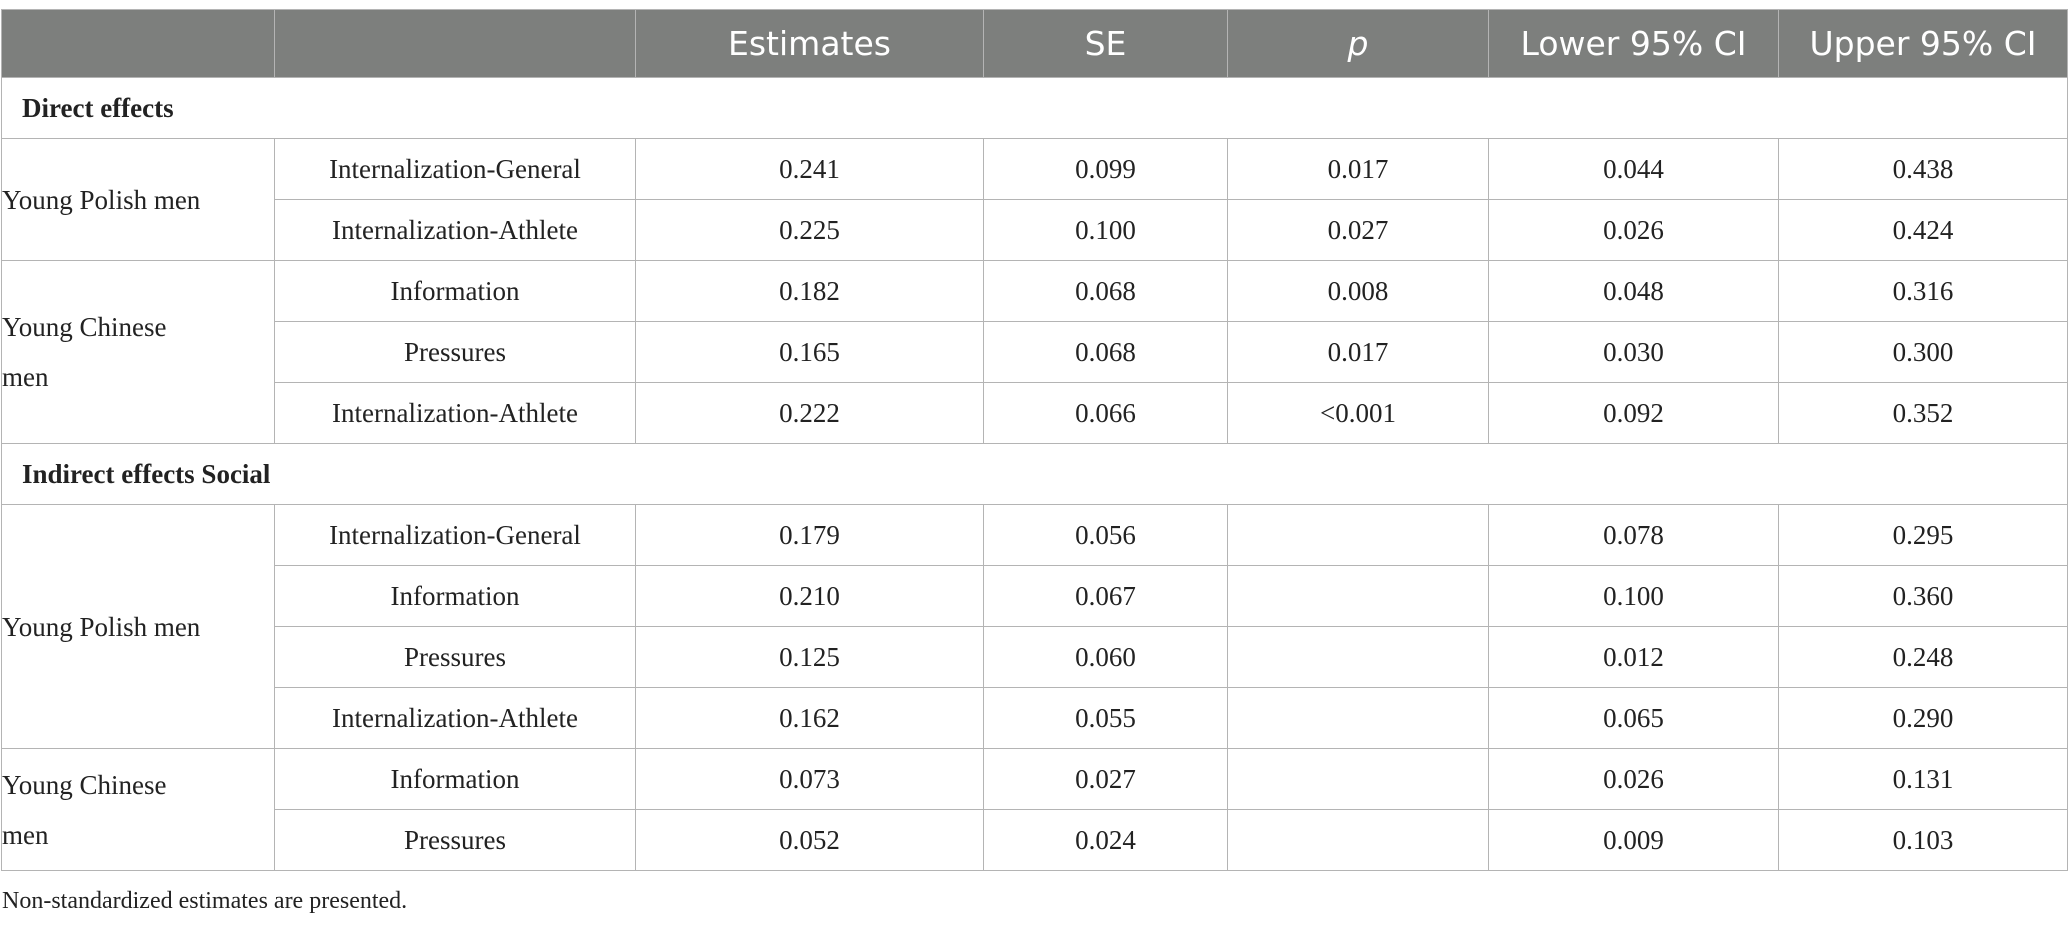 This screenshot has width=2068, height=931. What do you see at coordinates (1633, 535) in the screenshot?
I see `lower-ci-cell: 0.078` at bounding box center [1633, 535].